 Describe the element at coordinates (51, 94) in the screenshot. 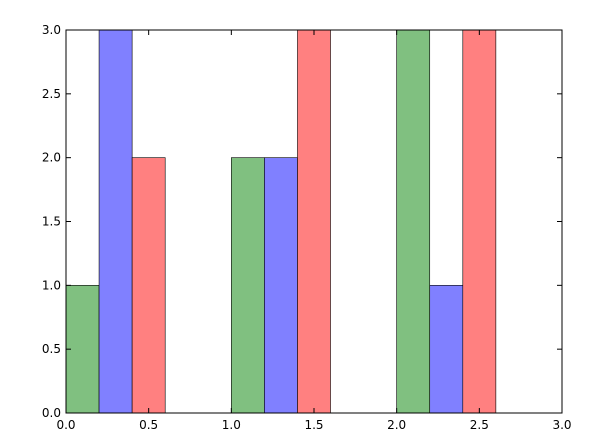

I see `y-tick-label: 2.5` at that location.